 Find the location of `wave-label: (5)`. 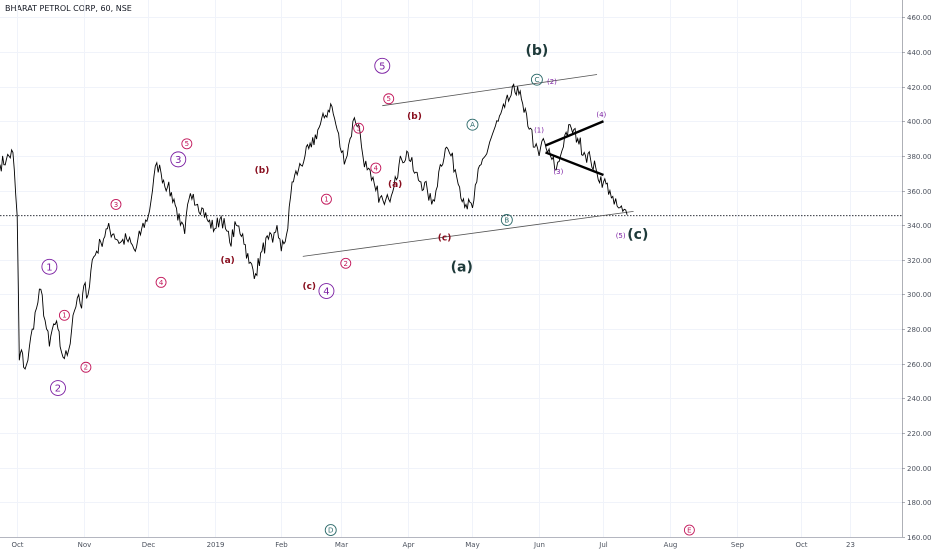

wave-label: (5) is located at coordinates (621, 236).